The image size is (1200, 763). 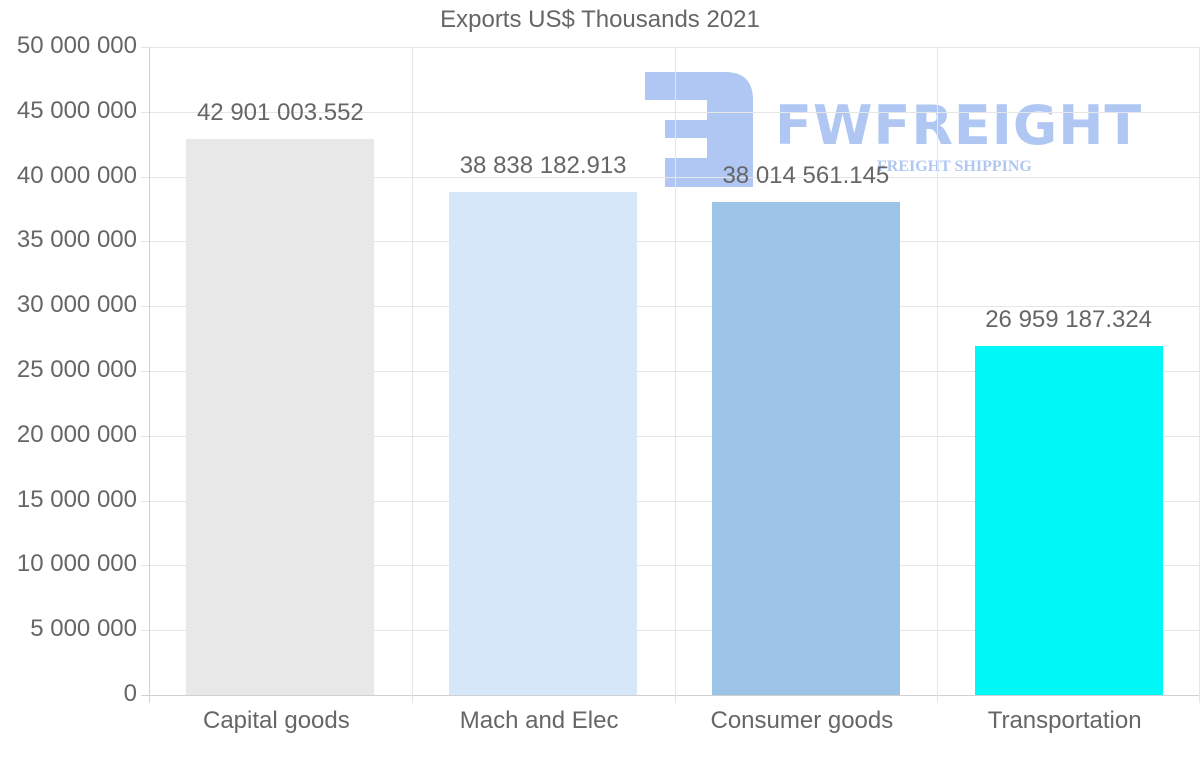 What do you see at coordinates (76, 45) in the screenshot?
I see `y-tick-label: 50 000 000` at bounding box center [76, 45].